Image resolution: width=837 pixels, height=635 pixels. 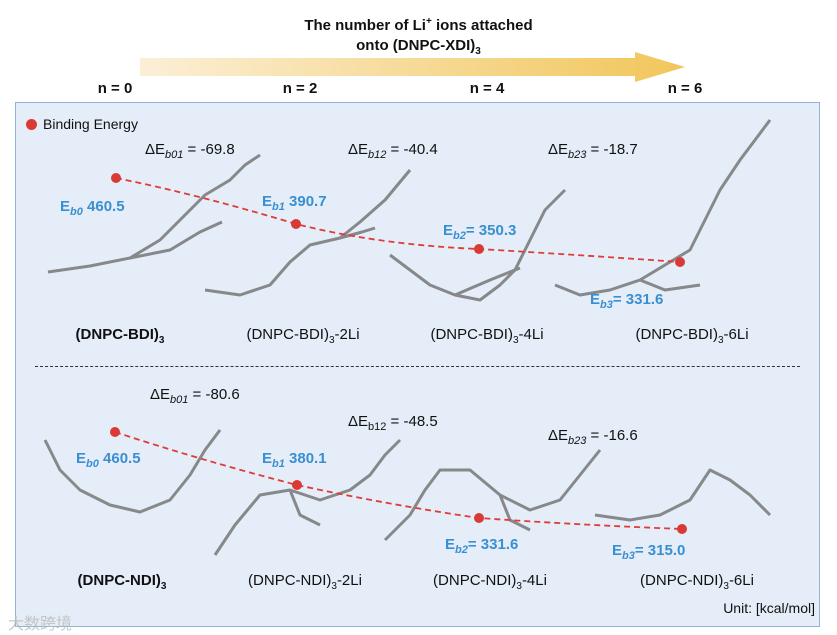 What do you see at coordinates (305, 201) in the screenshot?
I see `eb-val: 390.7` at bounding box center [305, 201].